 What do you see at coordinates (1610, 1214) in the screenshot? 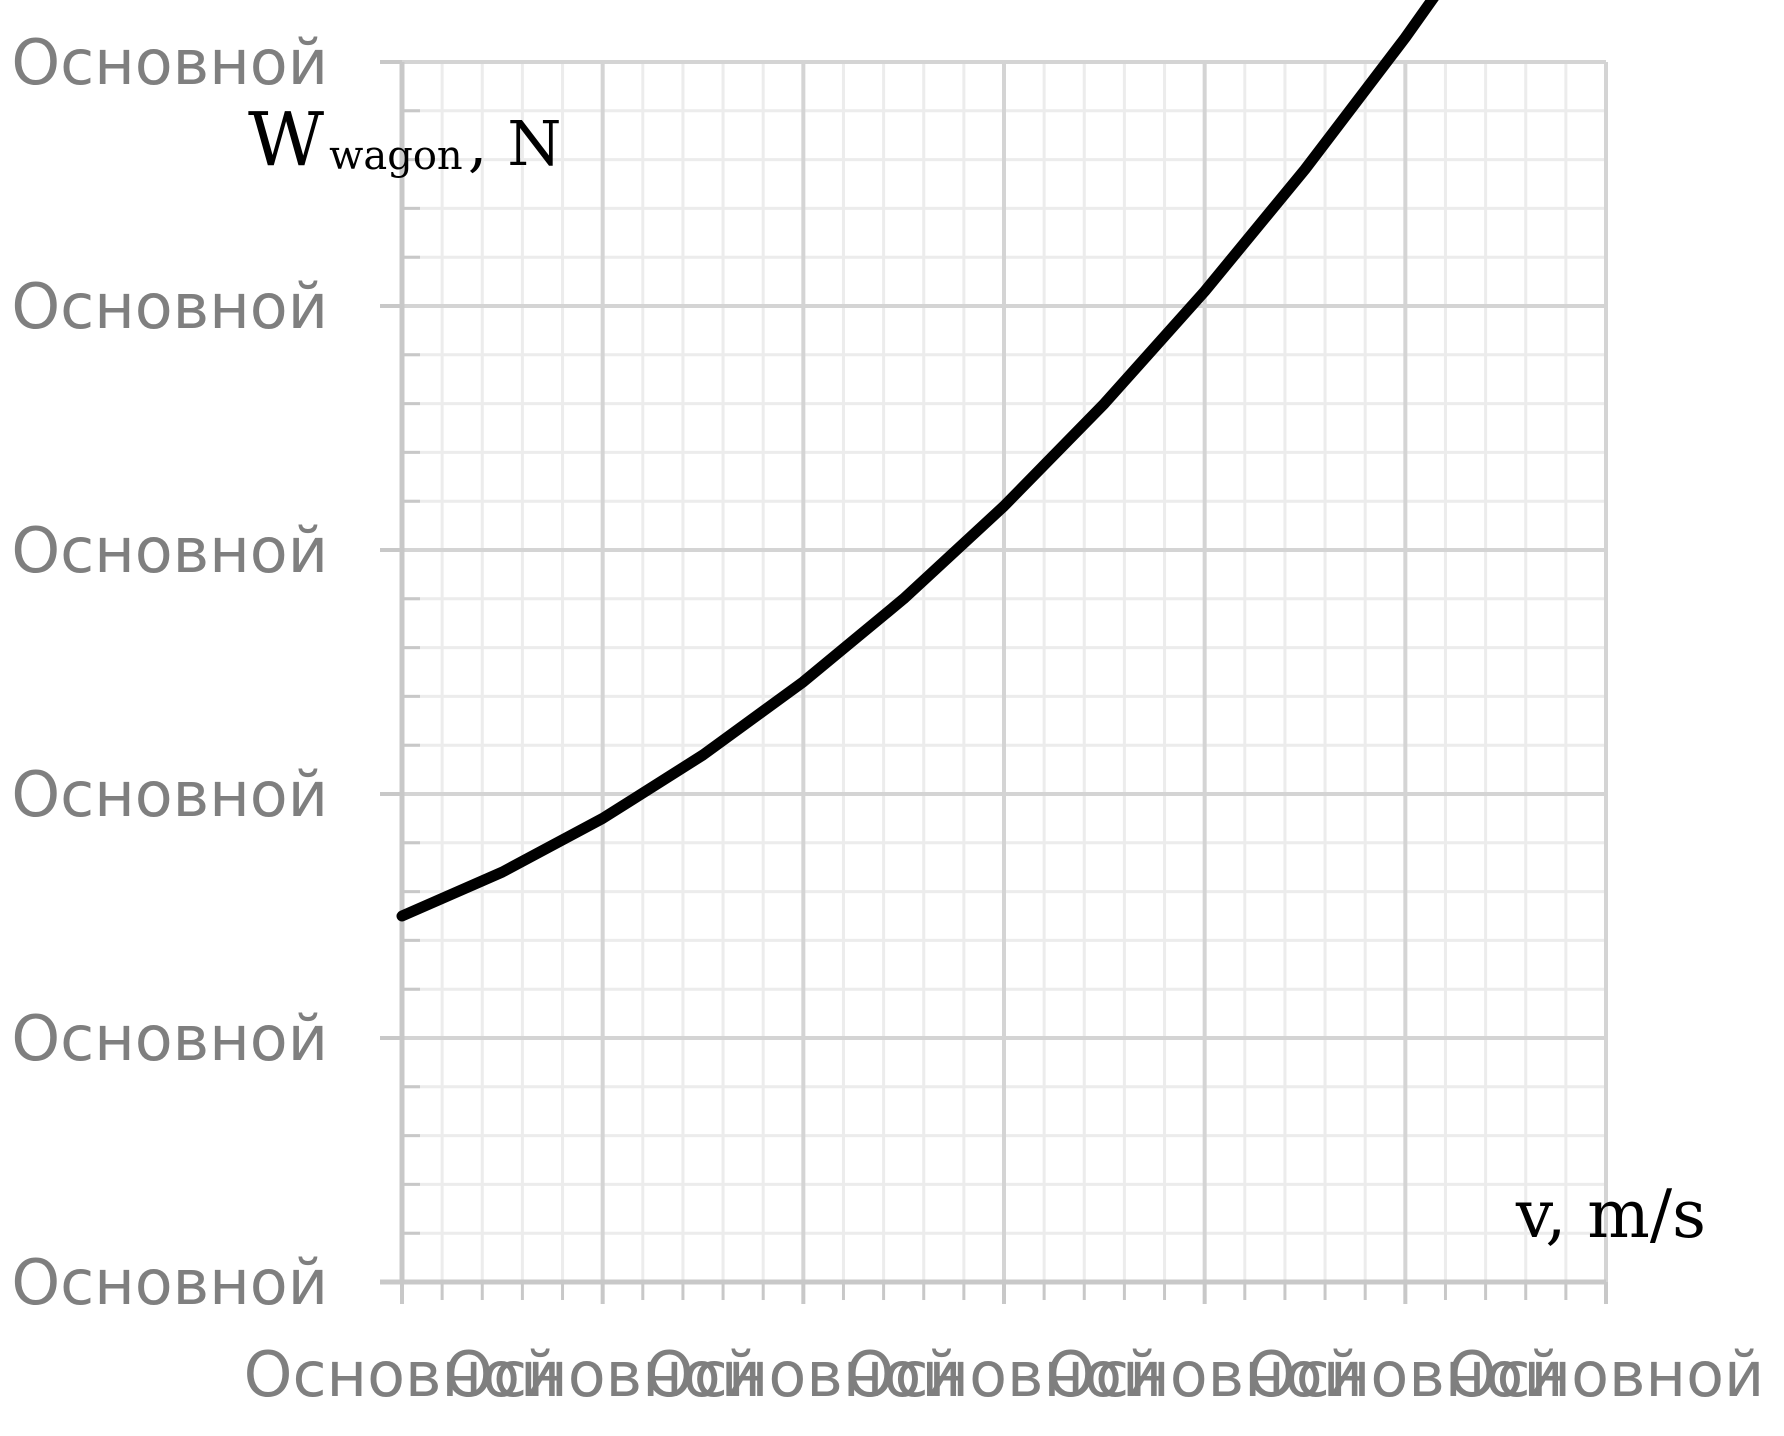
I see `x-axis-title: v, m/s` at bounding box center [1610, 1214].